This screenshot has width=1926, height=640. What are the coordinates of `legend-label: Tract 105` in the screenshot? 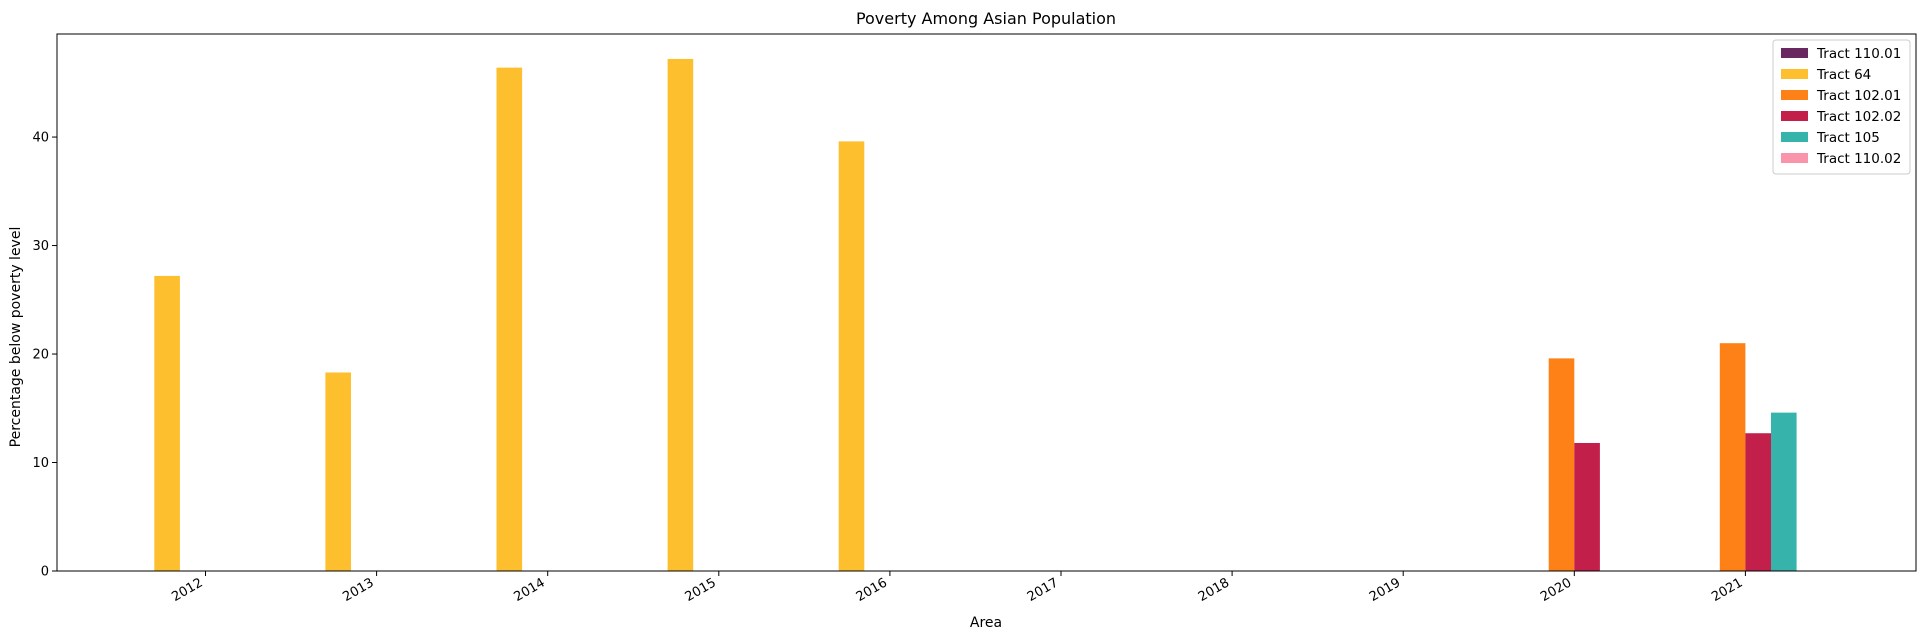 It's located at (1848, 138).